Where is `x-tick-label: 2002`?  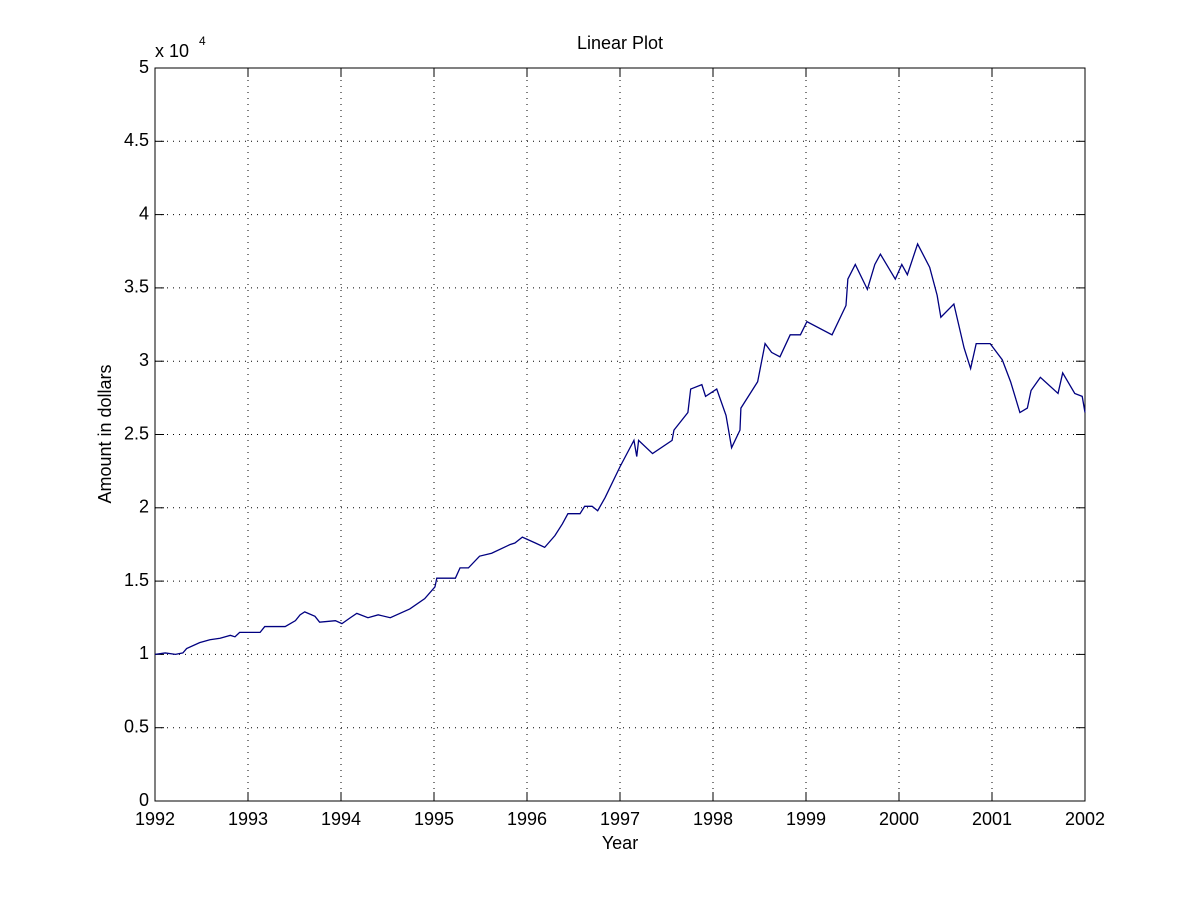
x-tick-label: 2002 is located at coordinates (1085, 819).